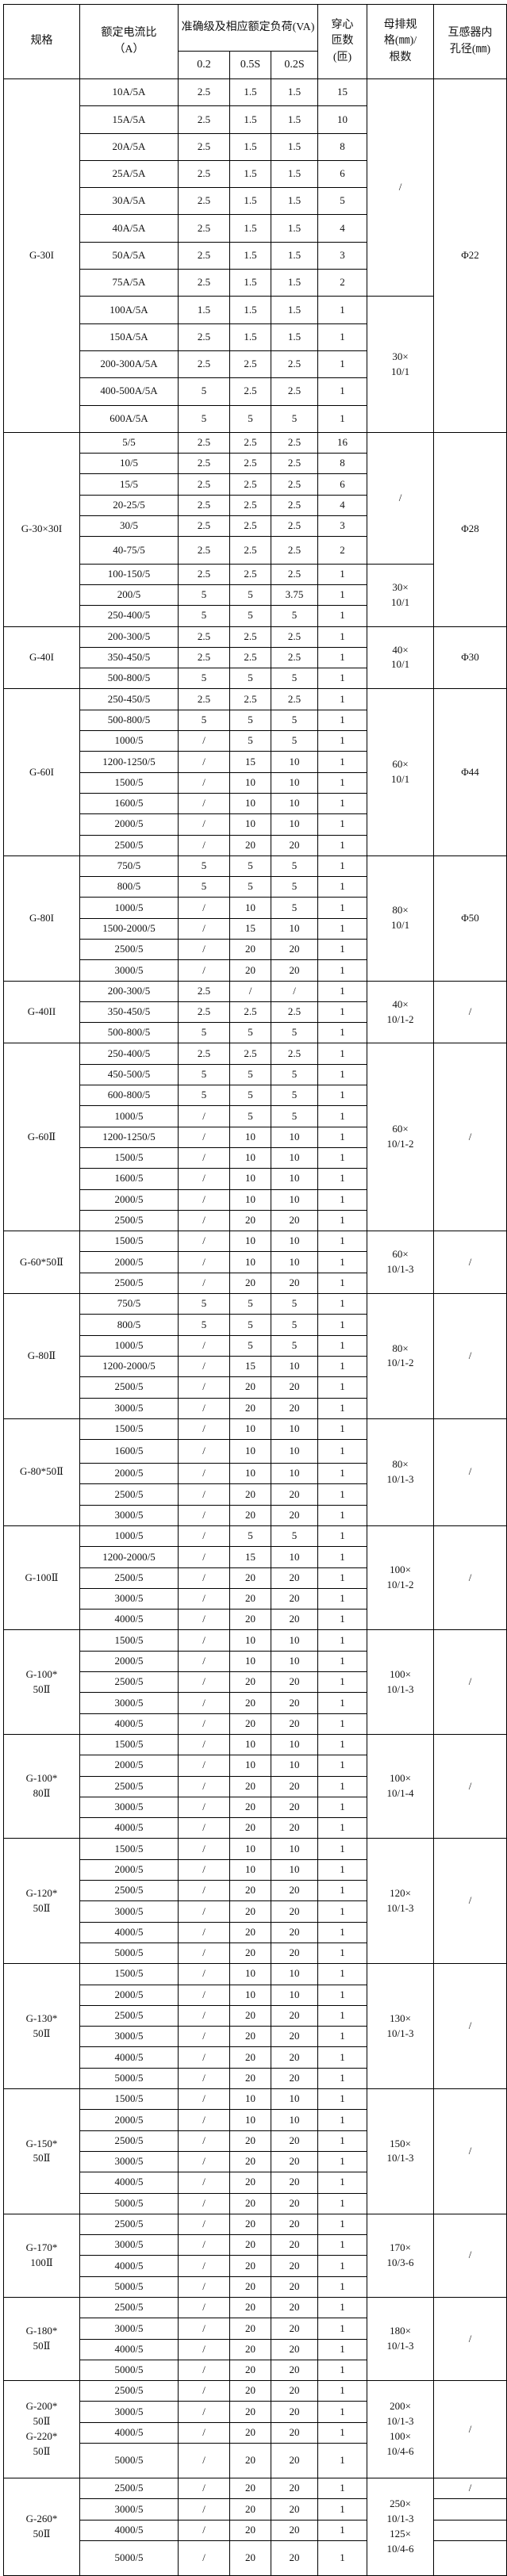 The image size is (507, 2576). What do you see at coordinates (129, 1724) in the screenshot?
I see `ratio-cell: 4000/5` at bounding box center [129, 1724].